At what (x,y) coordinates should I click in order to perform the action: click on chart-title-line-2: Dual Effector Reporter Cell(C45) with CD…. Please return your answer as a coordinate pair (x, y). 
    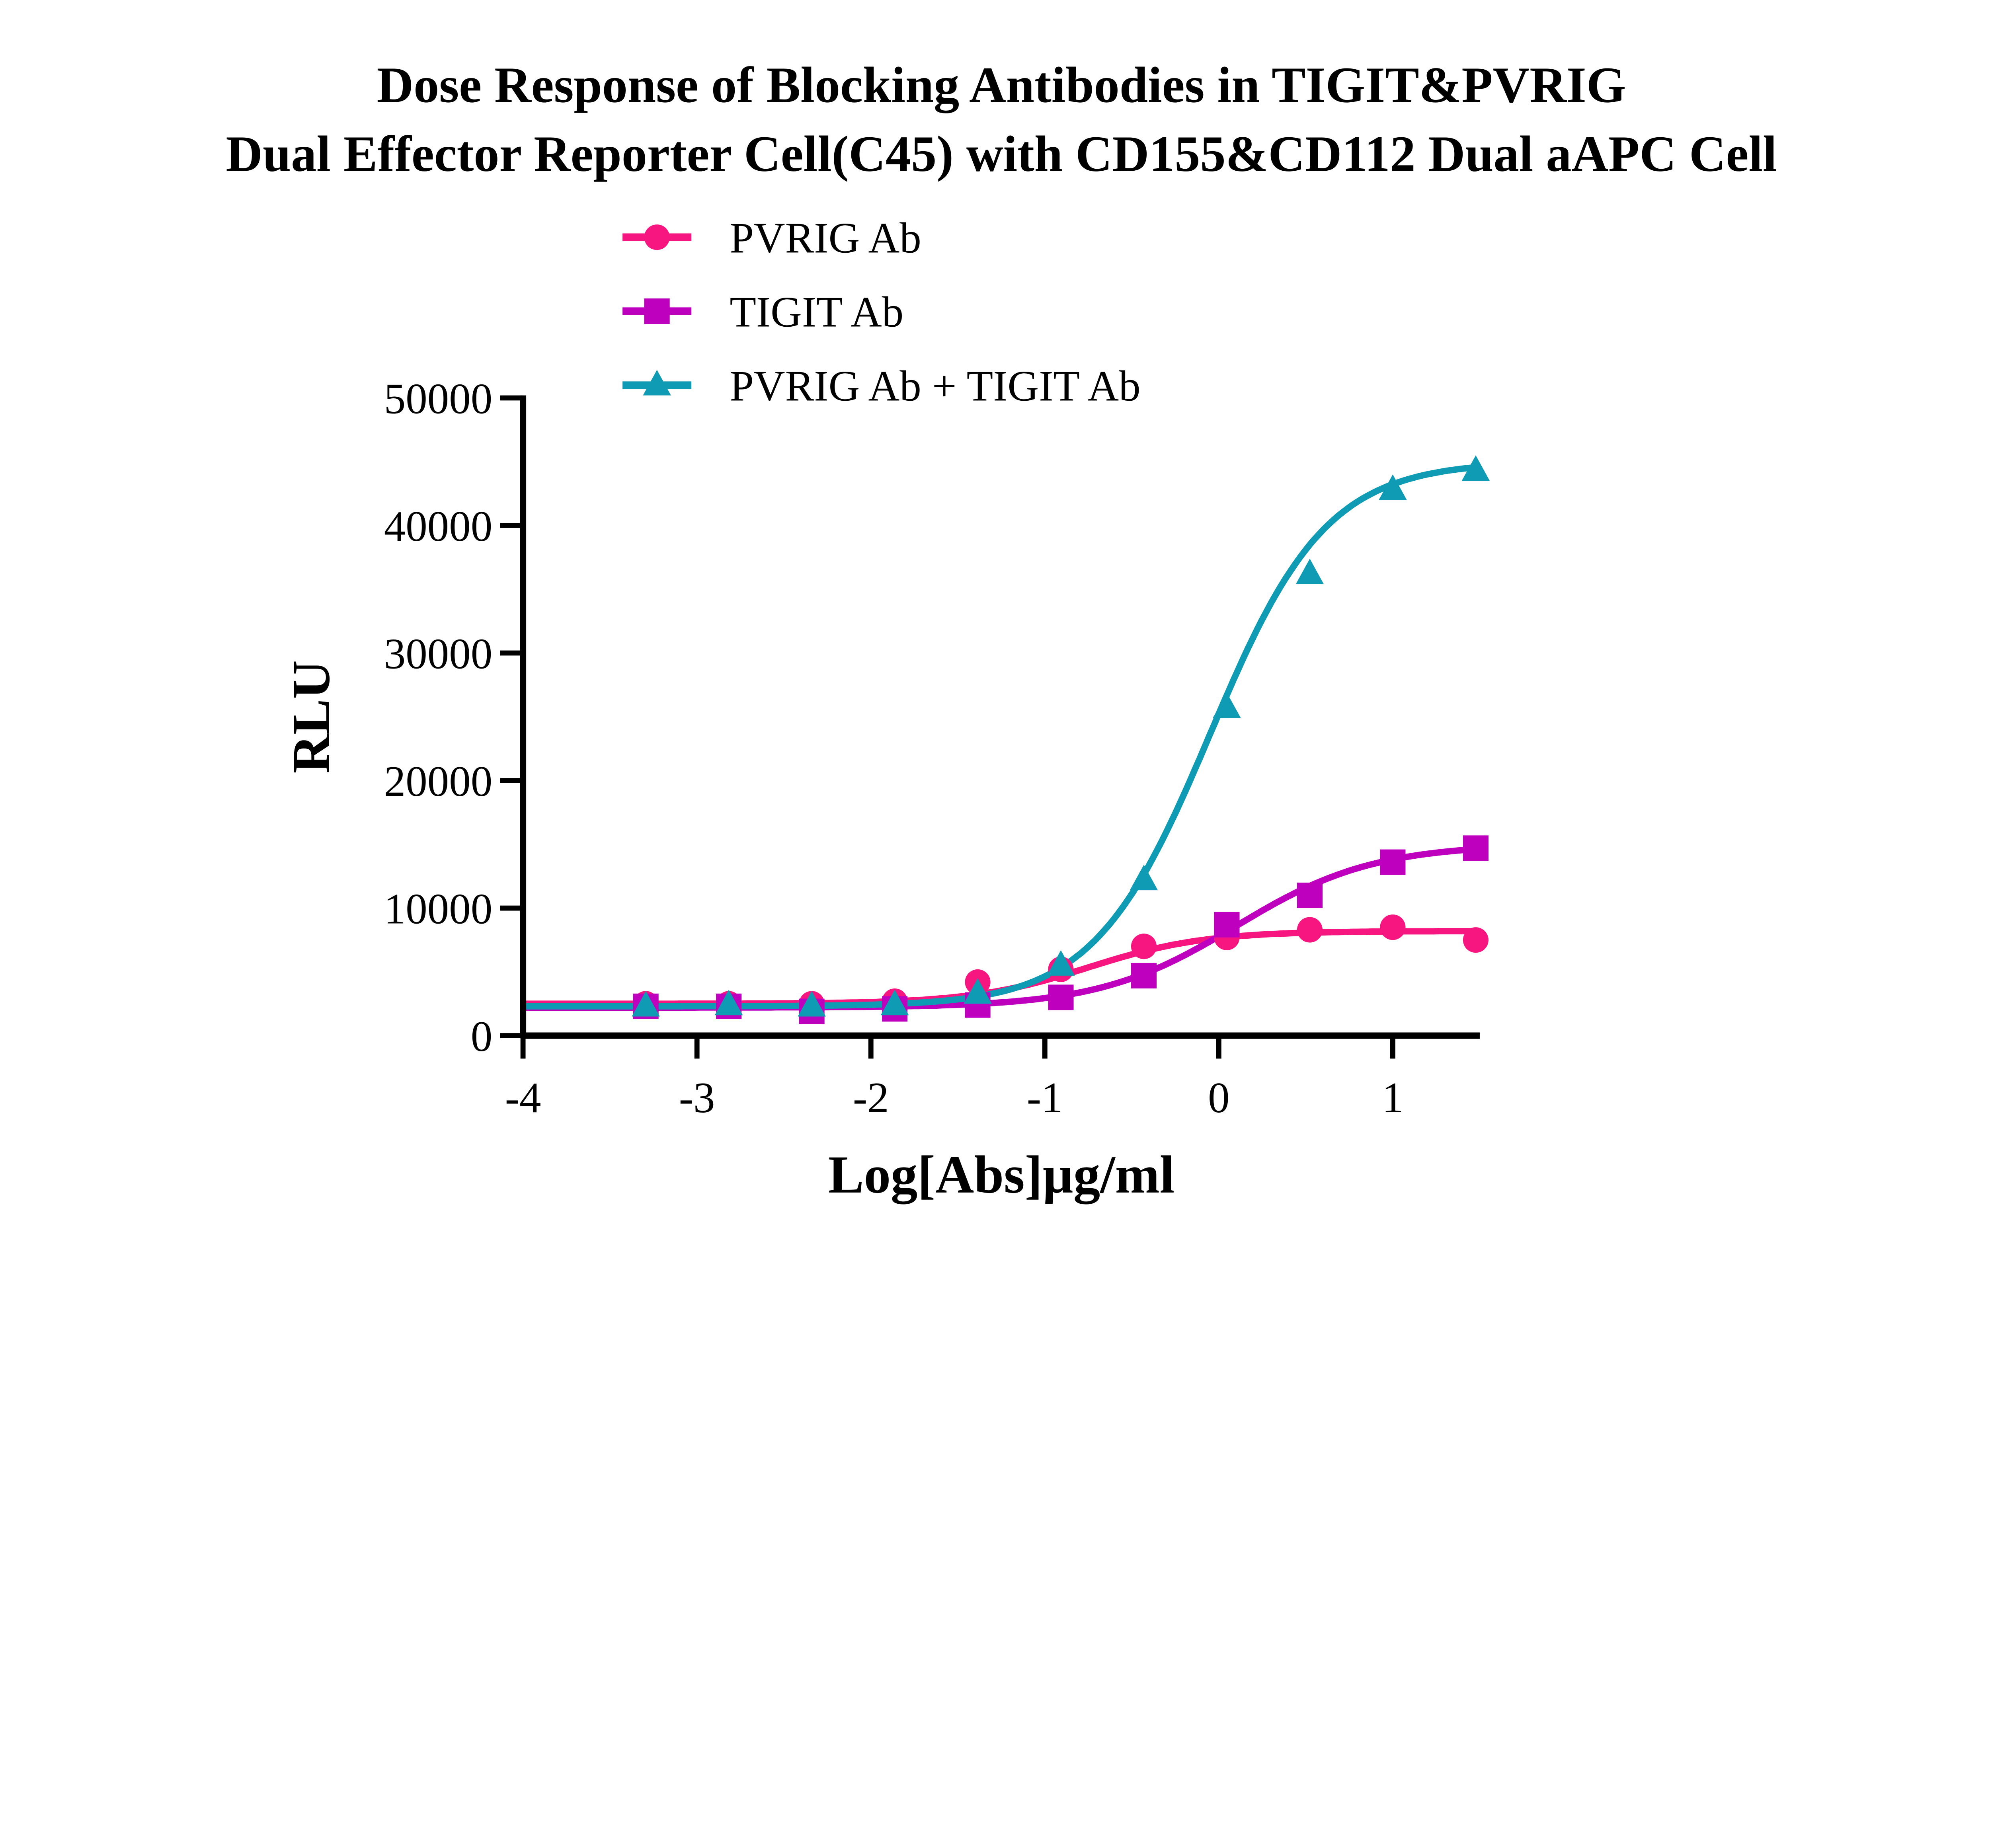
    Looking at the image, I should click on (1002, 153).